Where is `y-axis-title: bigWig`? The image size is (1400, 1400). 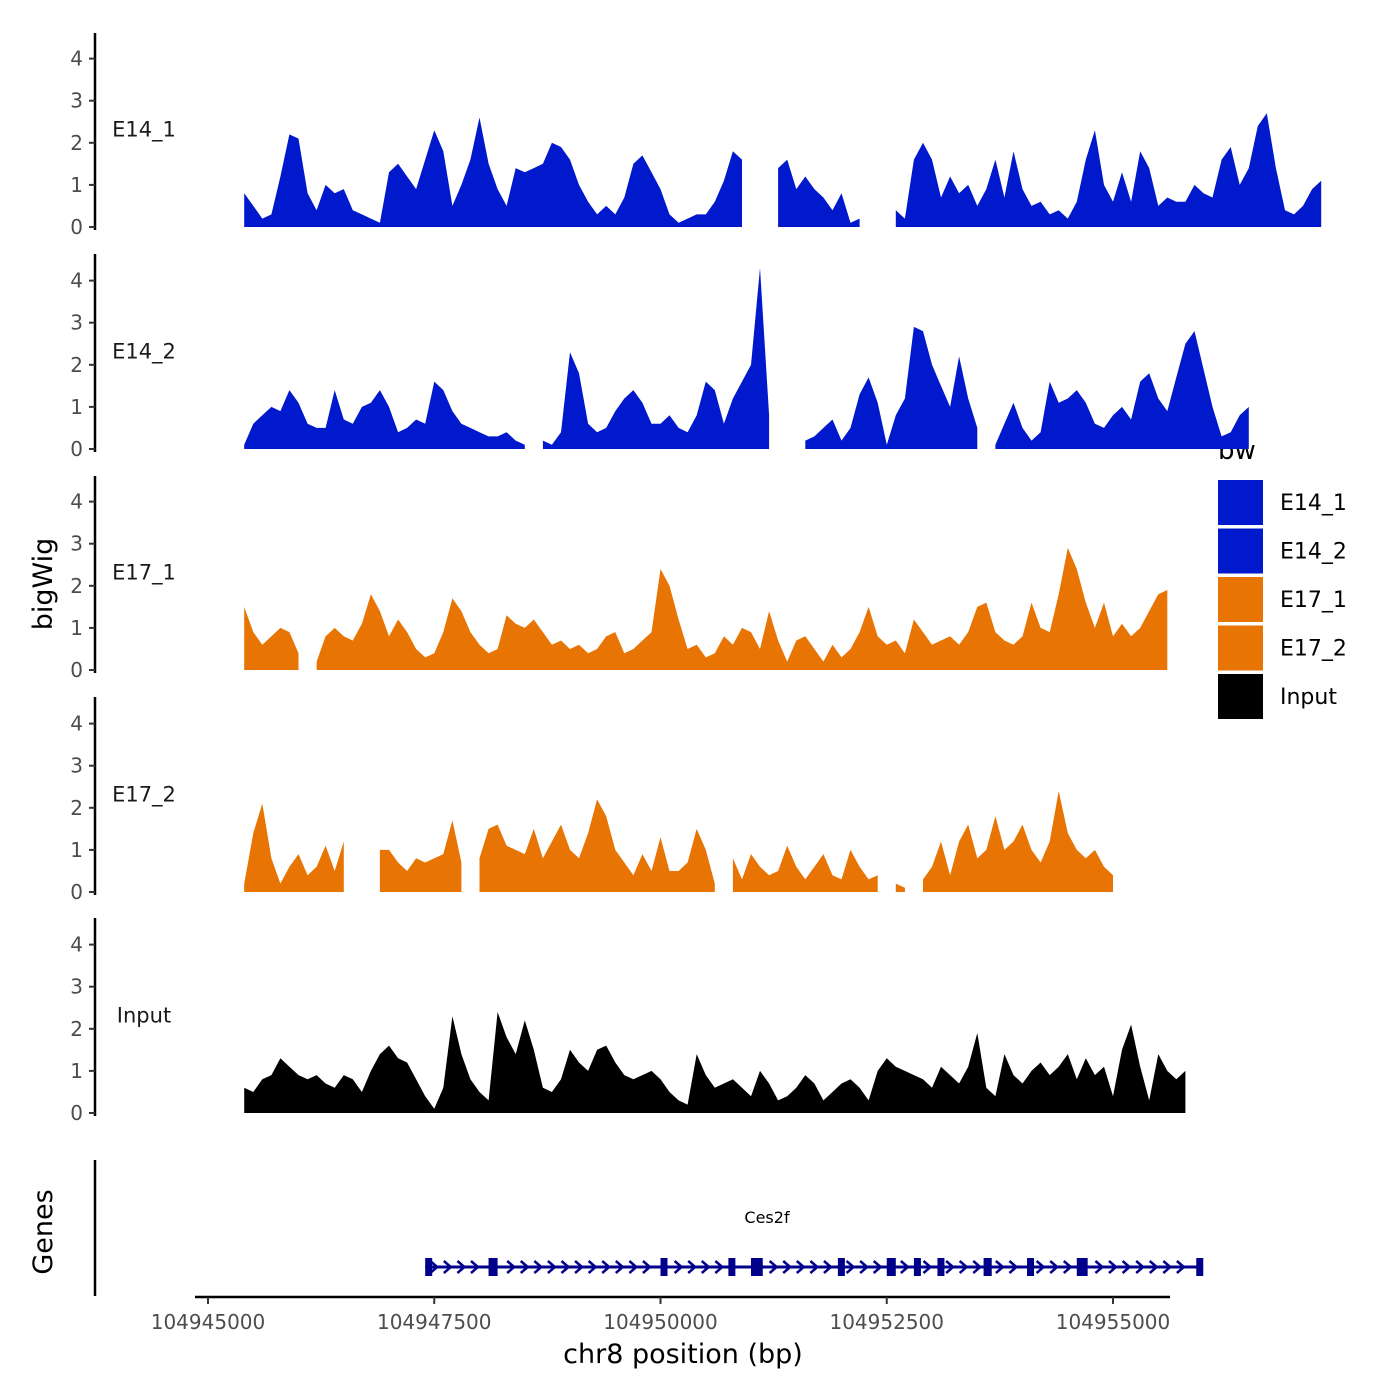 y-axis-title: bigWig is located at coordinates (43, 584).